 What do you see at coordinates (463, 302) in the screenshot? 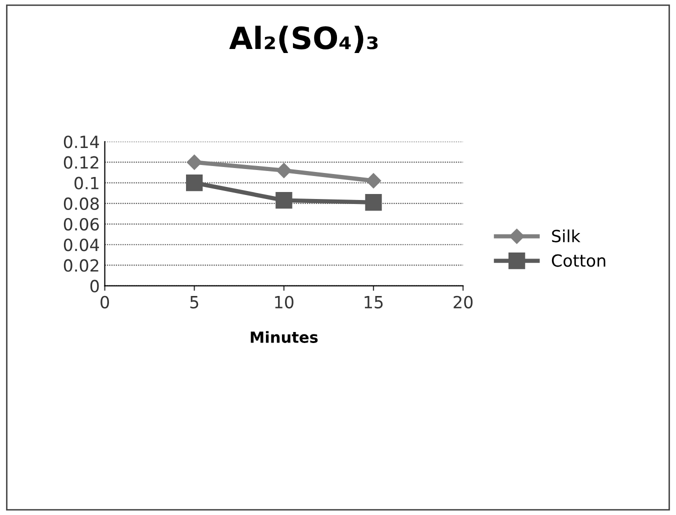
I see `x-tick-label: 20` at bounding box center [463, 302].